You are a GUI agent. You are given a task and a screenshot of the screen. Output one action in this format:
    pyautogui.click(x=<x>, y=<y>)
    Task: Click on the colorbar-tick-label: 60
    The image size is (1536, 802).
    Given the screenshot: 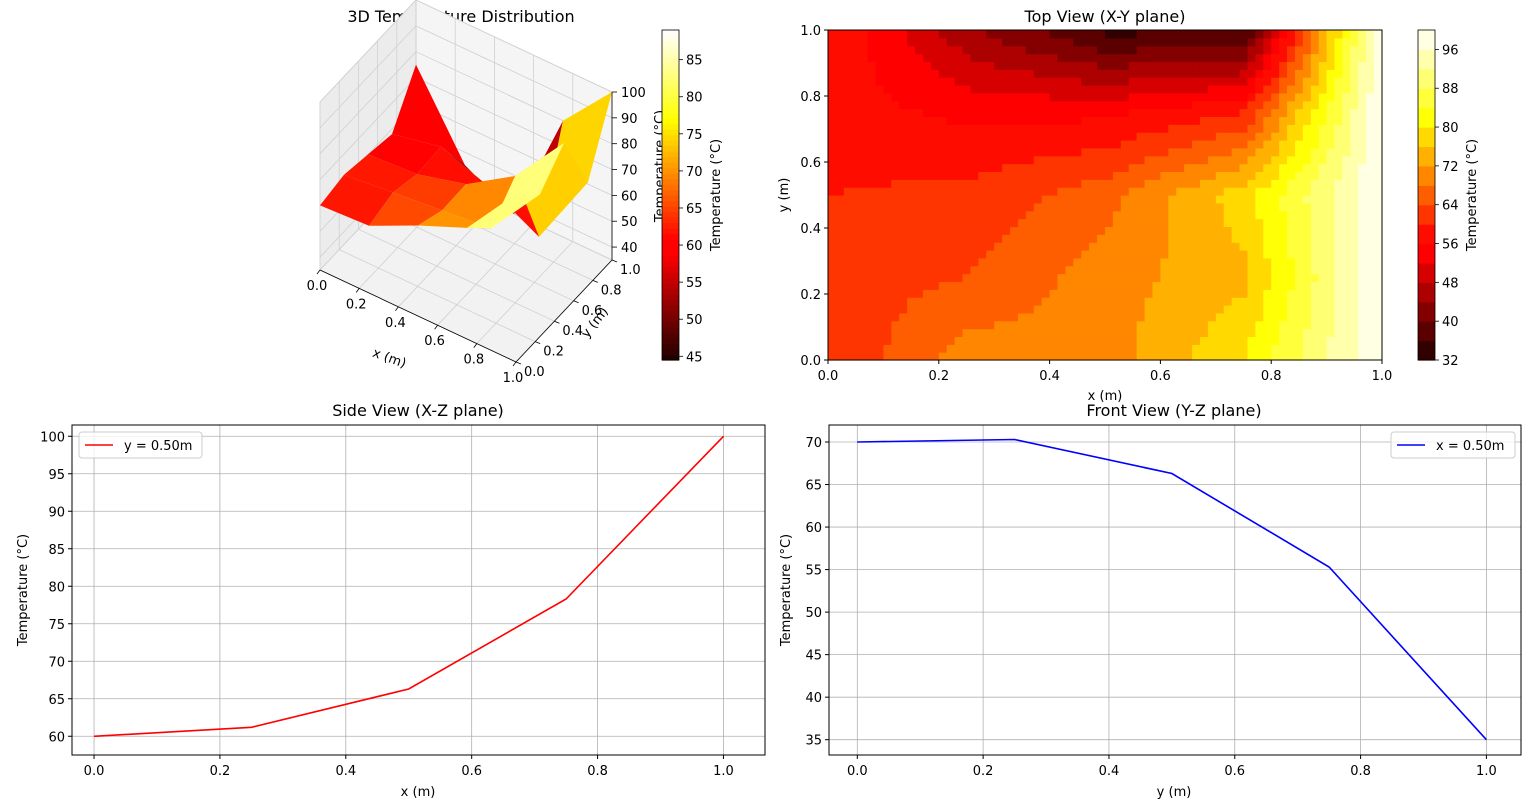 What is the action you would take?
    pyautogui.click(x=694, y=246)
    